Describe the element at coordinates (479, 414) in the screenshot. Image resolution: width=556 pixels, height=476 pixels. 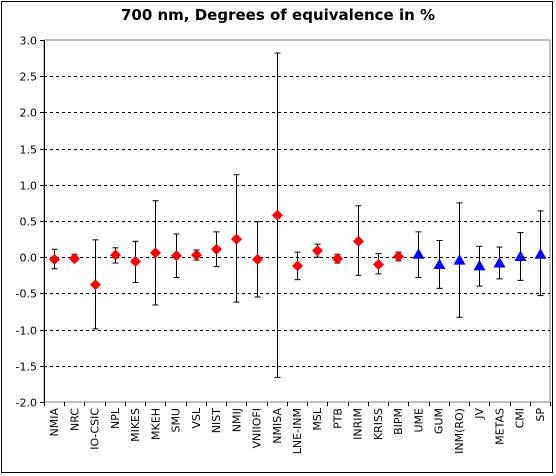
I see `x-tick-label: JV` at that location.